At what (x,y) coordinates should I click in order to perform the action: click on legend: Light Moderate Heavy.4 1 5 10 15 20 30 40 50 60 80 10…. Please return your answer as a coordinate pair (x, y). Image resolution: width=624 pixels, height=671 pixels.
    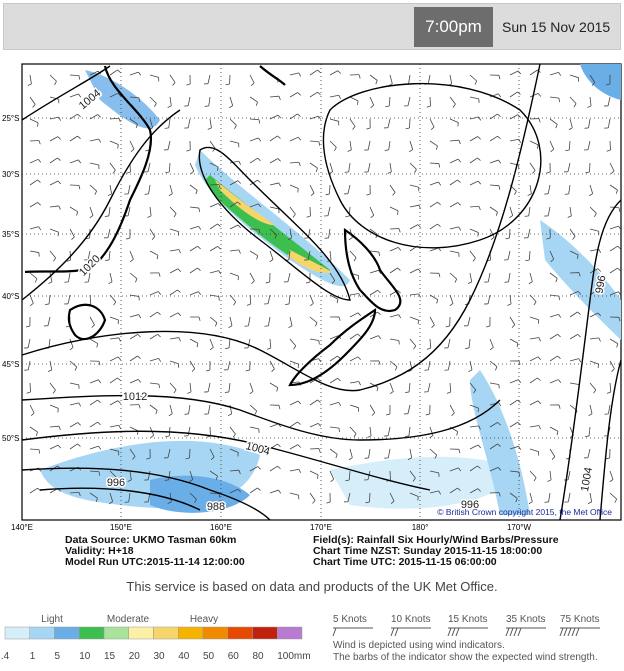
    Looking at the image, I should click on (300, 638).